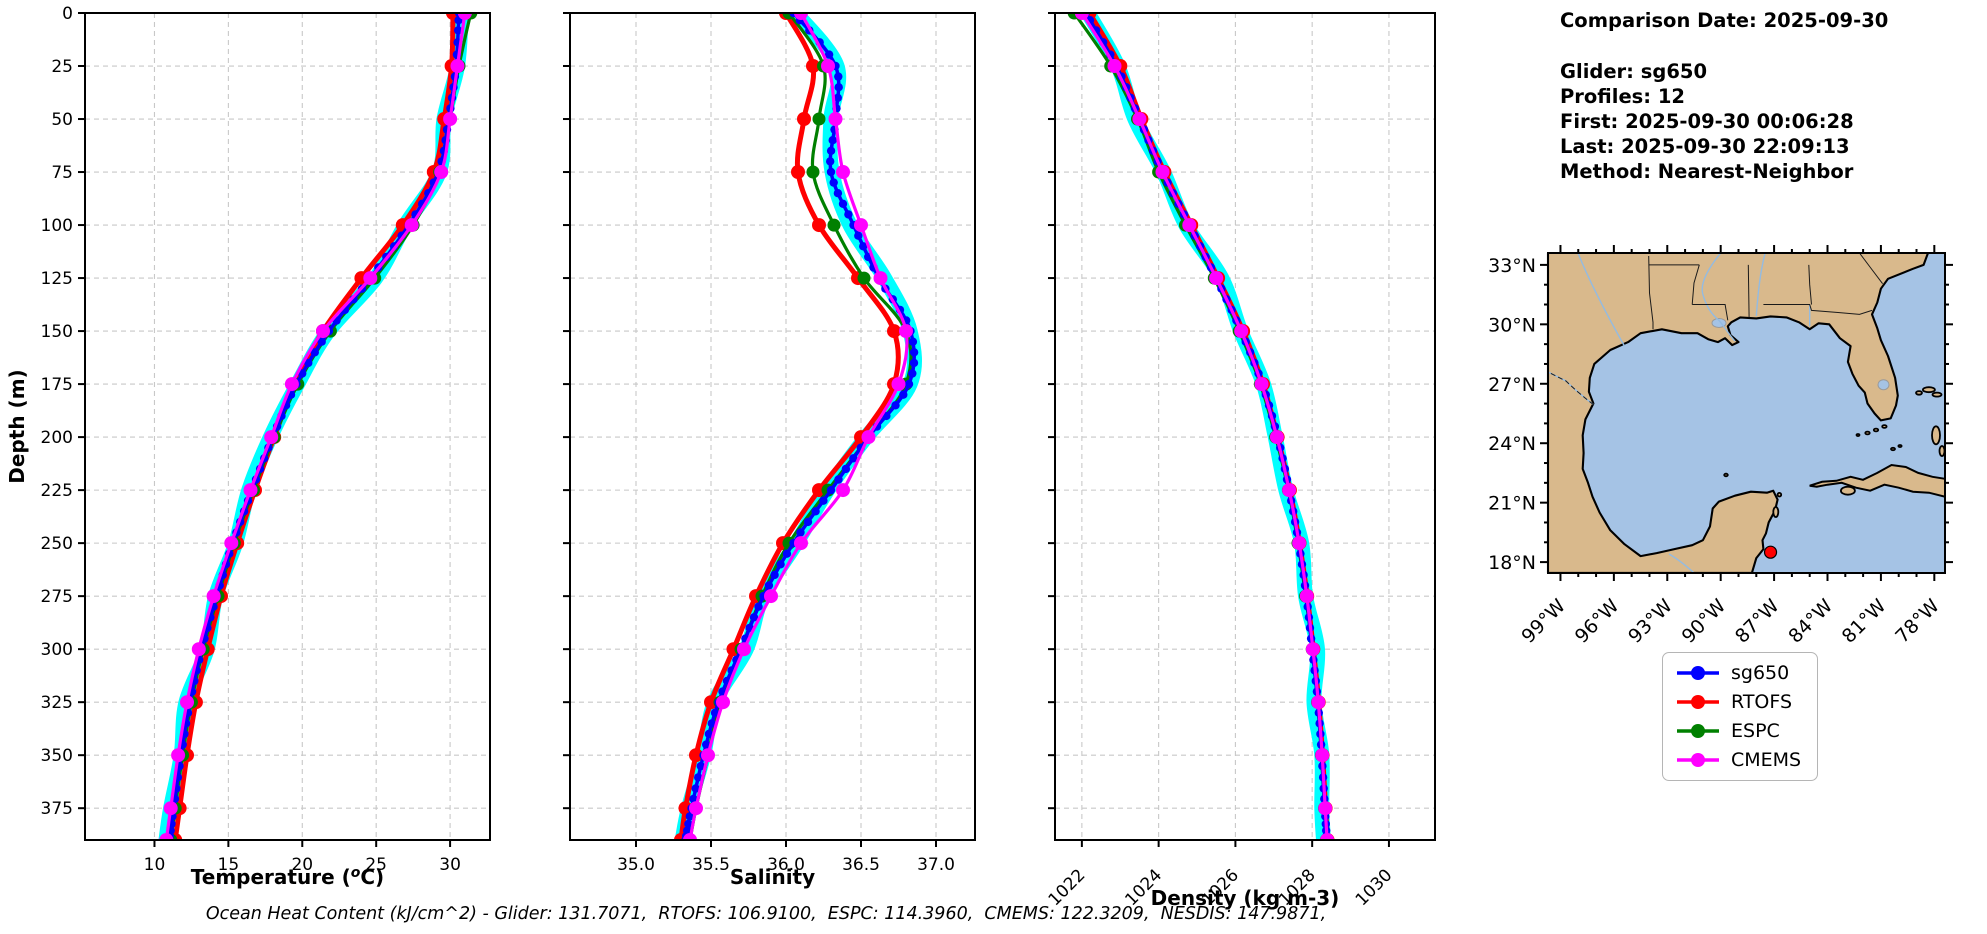  I want to click on legend-item-RTOFS: RTOFS, so click(1738, 702).